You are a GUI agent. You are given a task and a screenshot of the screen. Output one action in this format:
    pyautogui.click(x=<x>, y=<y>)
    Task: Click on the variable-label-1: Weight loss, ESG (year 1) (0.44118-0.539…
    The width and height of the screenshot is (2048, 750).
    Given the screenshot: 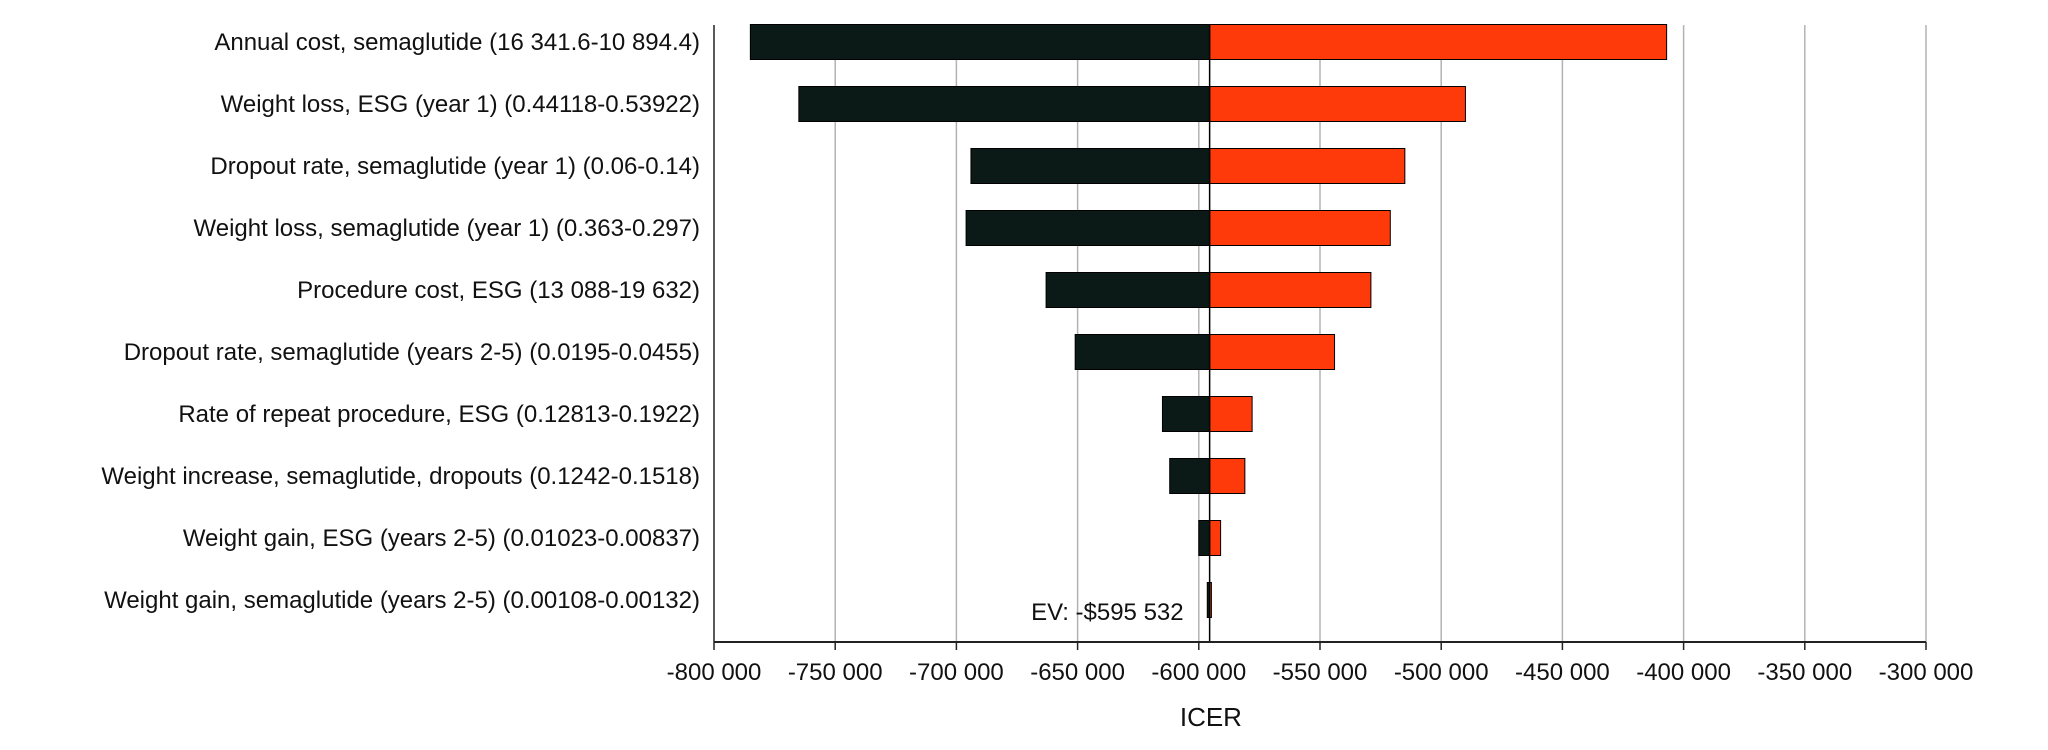 What is the action you would take?
    pyautogui.click(x=460, y=104)
    